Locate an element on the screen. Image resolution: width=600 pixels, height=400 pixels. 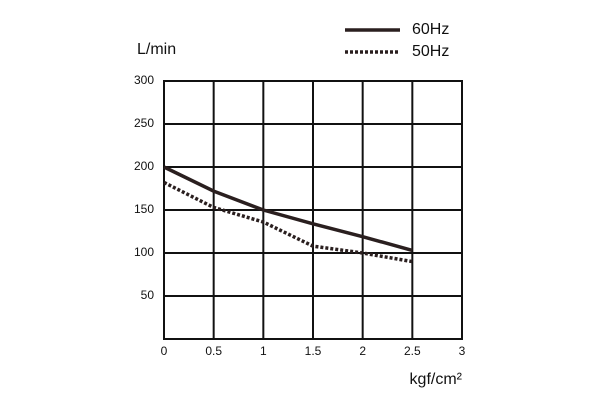
x-tick-label: 3 is located at coordinates (462, 351).